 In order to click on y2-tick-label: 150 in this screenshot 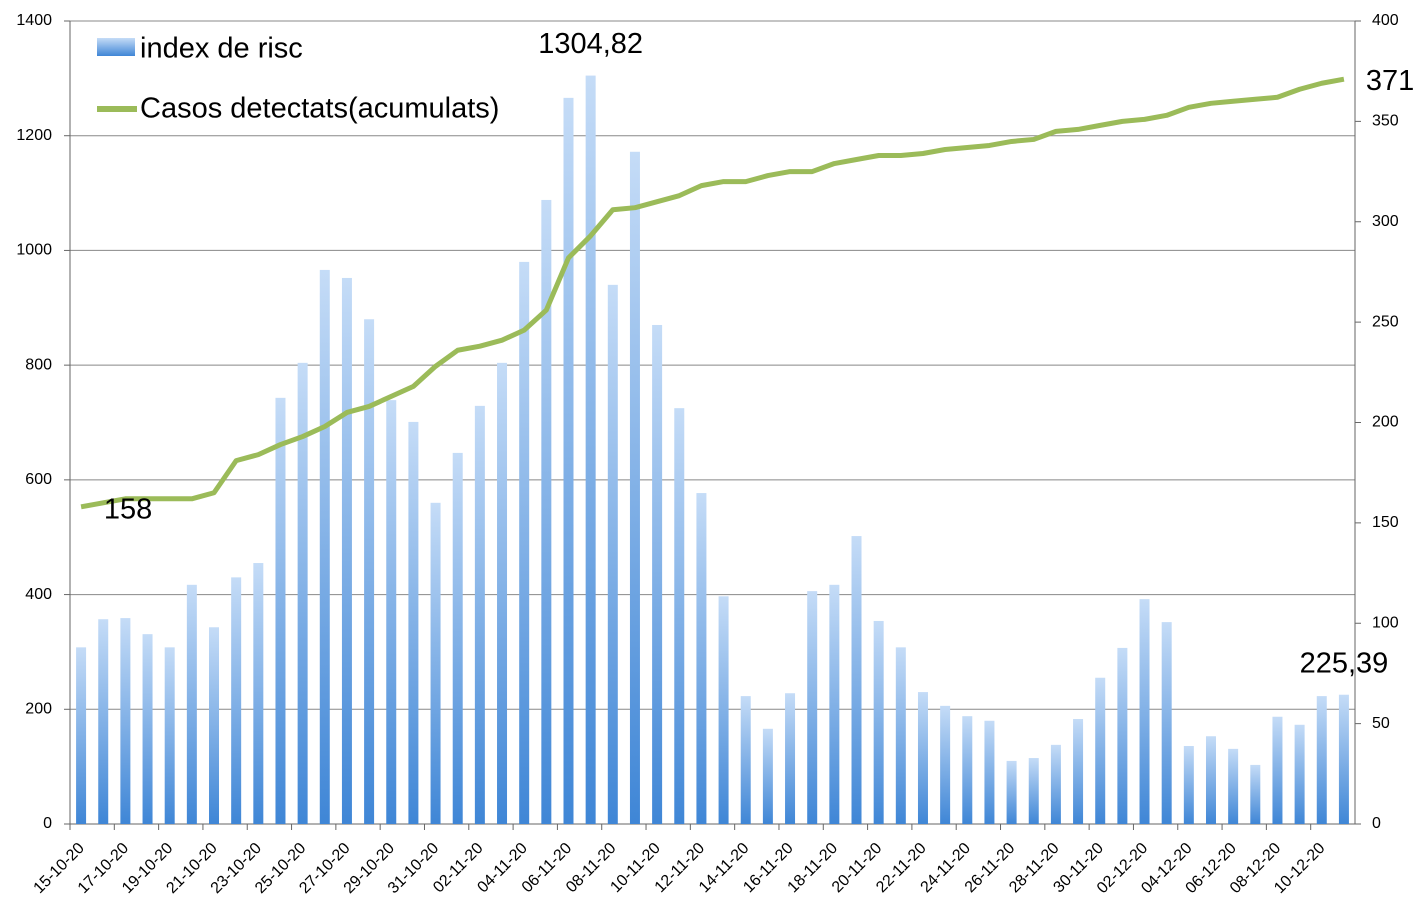, I will do `click(1385, 522)`.